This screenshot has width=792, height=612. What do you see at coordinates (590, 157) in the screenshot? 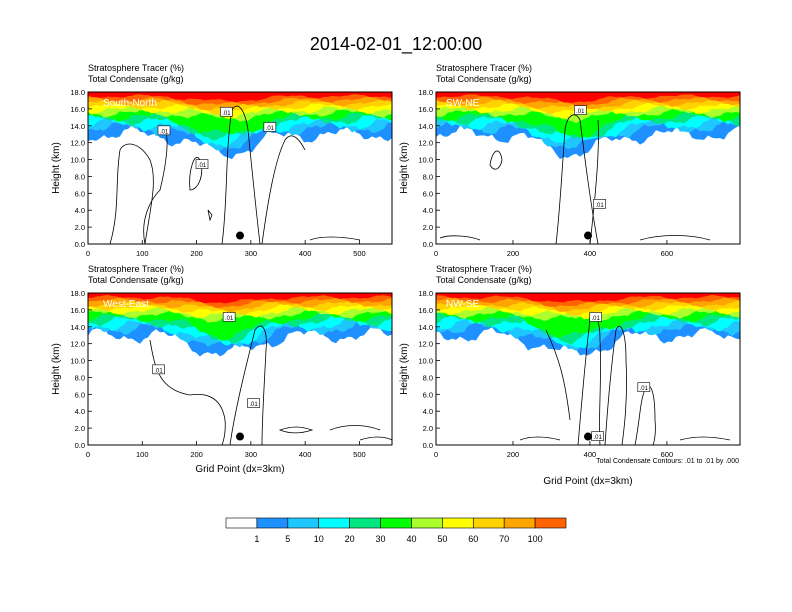
I see `contour-labels: .01 .01` at bounding box center [590, 157].